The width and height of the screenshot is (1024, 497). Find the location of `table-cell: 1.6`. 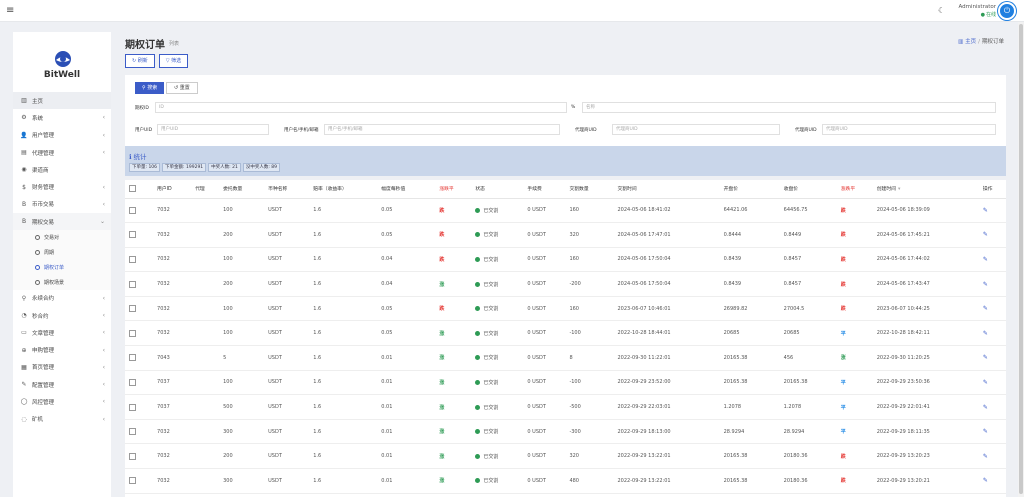

table-cell: 1.6 is located at coordinates (343, 481).